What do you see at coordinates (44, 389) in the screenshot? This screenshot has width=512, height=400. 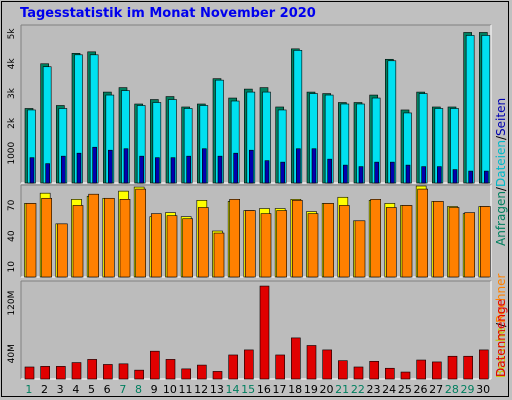 I see `x-tick-label: 2` at bounding box center [44, 389].